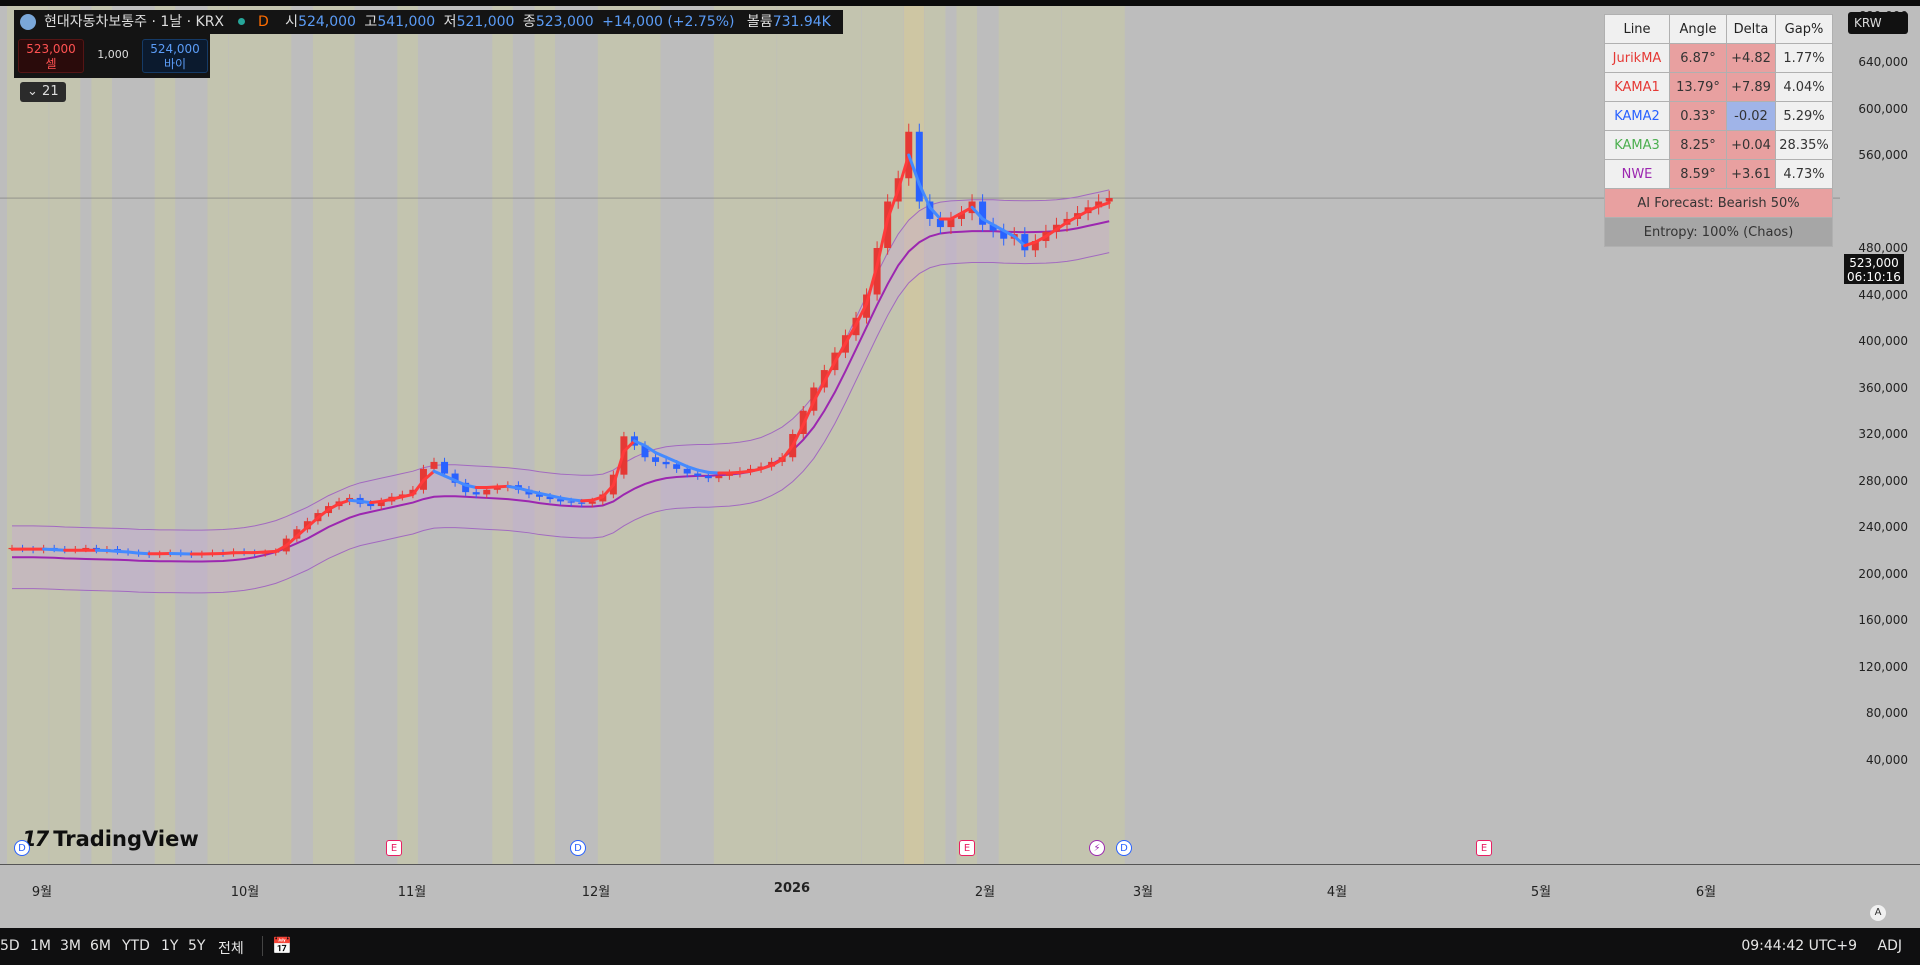  Describe the element at coordinates (1637, 116) in the screenshot. I see `table-cell-name: KAMA2` at that location.